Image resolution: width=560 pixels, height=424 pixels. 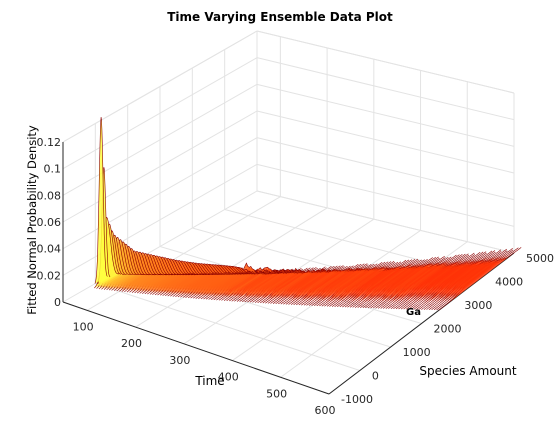 I want to click on z-axis-label: Fitted Normal Probability Density, so click(x=32, y=220).